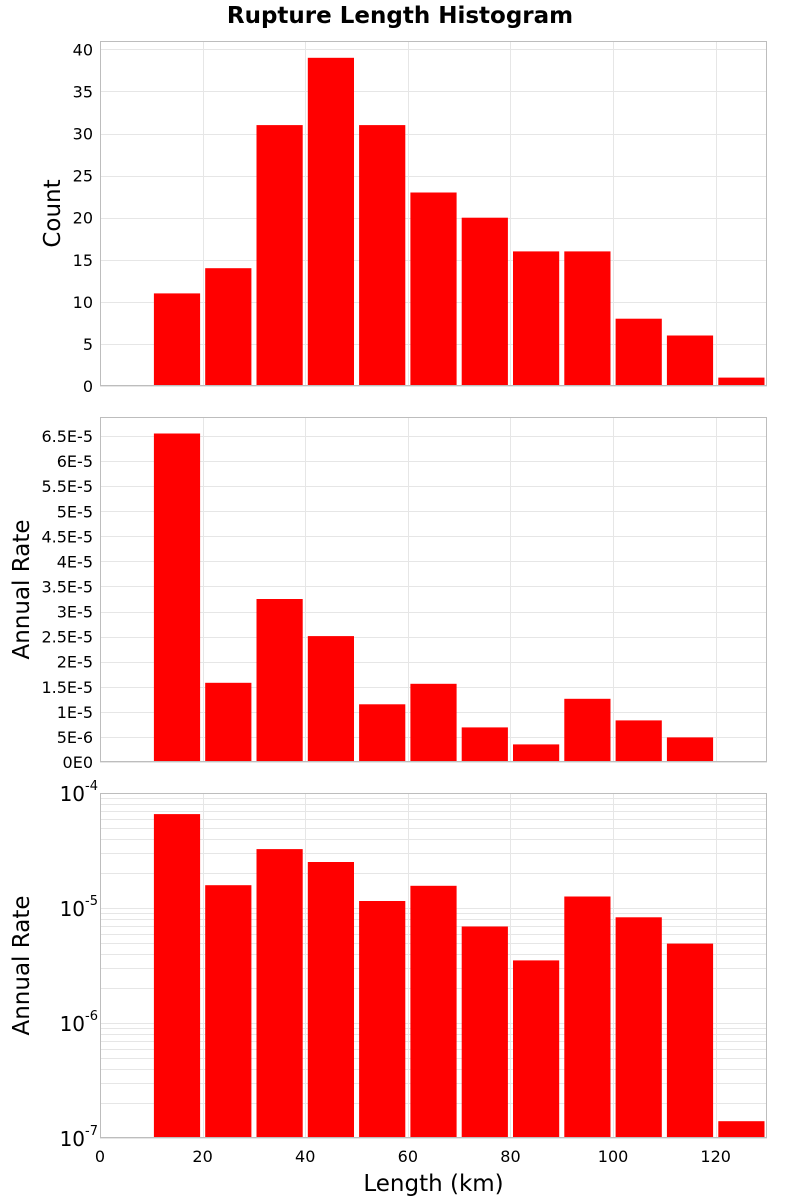 The height and width of the screenshot is (1200, 800). I want to click on y-tick-exponent: -4, so click(91, 786).